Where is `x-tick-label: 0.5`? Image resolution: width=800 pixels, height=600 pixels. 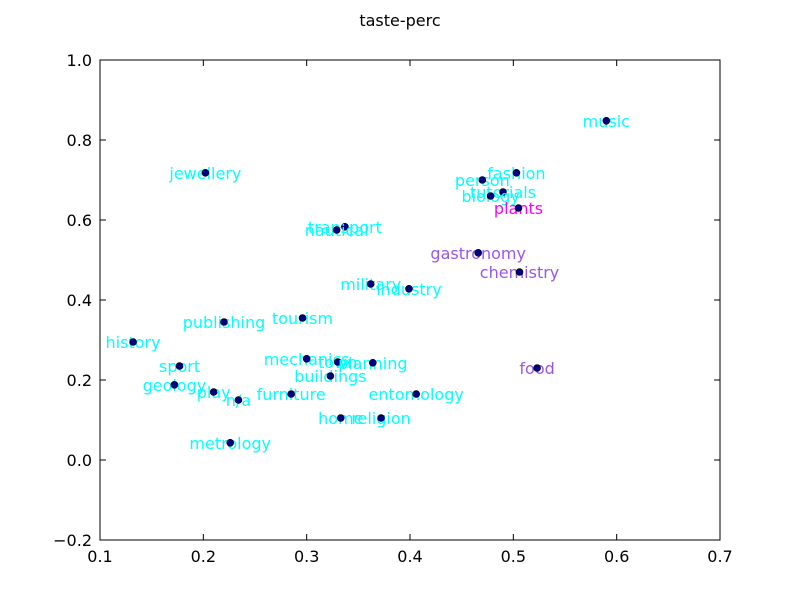
x-tick-label: 0.5 is located at coordinates (513, 556).